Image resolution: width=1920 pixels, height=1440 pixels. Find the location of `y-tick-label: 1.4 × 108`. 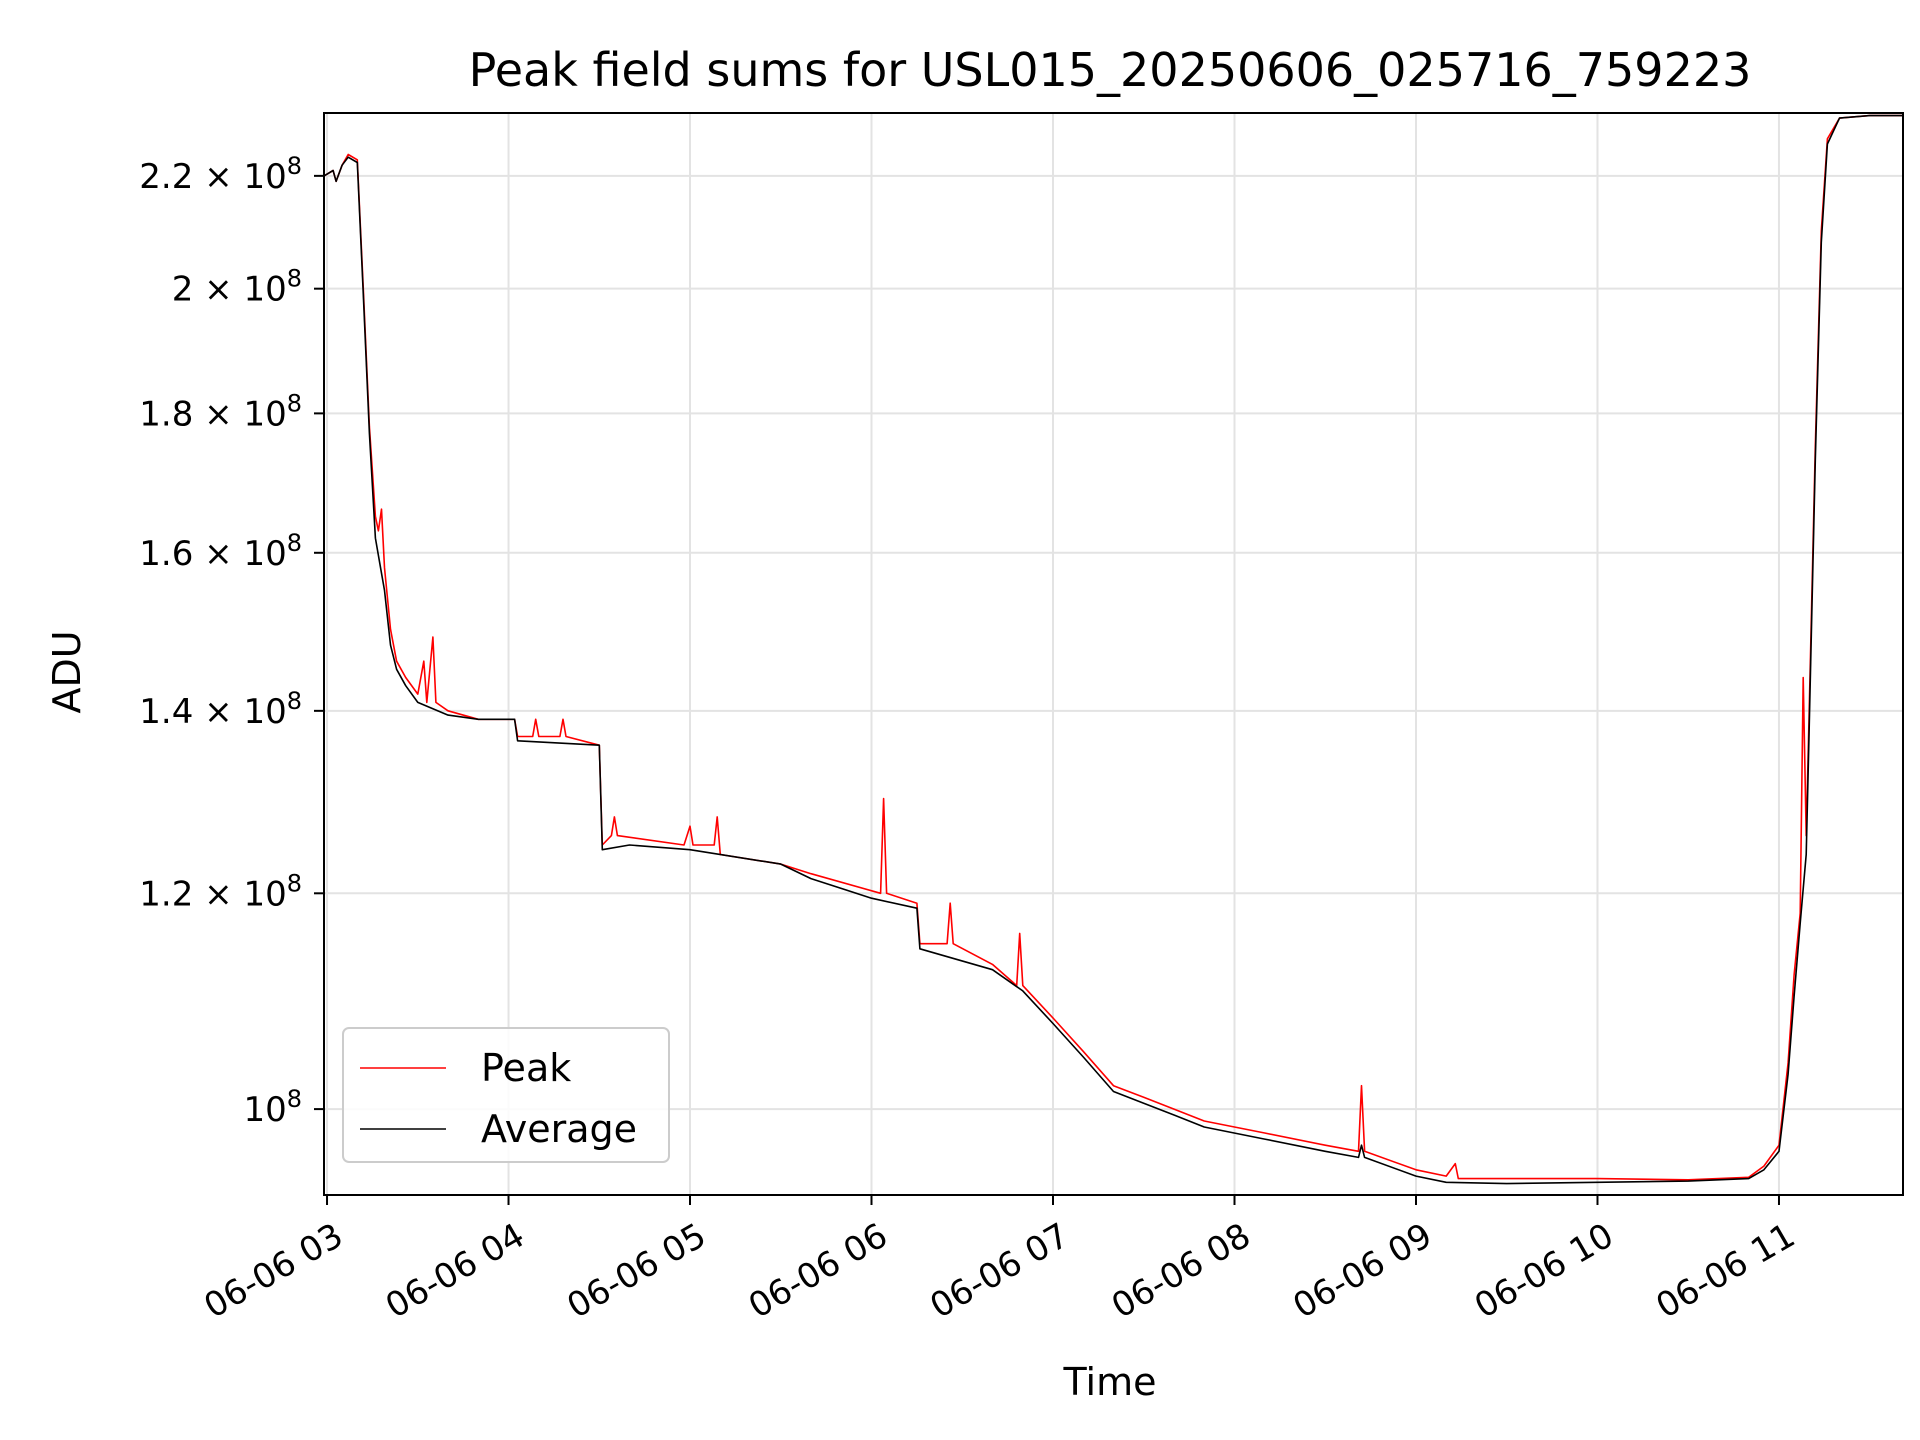

y-tick-label: 1.4 × 108 is located at coordinates (220, 709).